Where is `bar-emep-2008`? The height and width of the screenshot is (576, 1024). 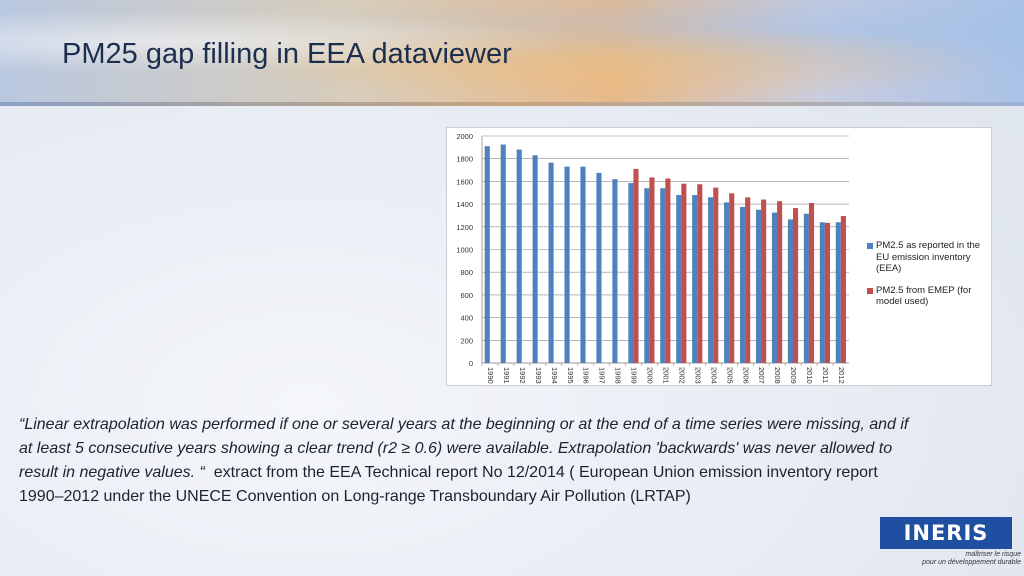 bar-emep-2008 is located at coordinates (780, 282).